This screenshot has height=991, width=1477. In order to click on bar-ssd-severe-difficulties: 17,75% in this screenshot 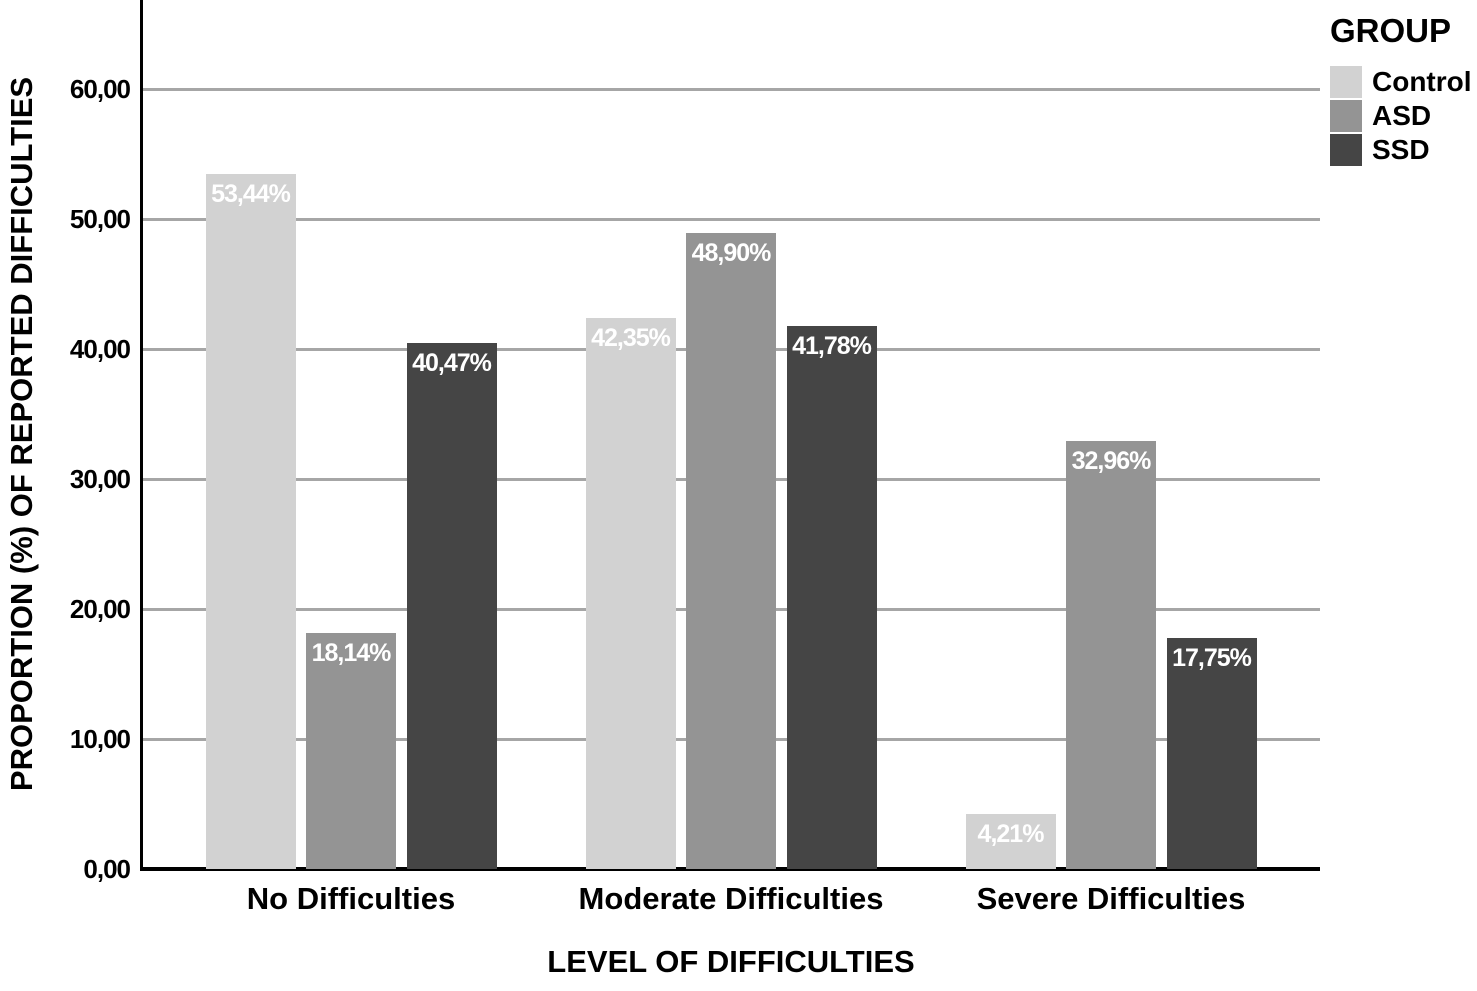, I will do `click(1211, 753)`.